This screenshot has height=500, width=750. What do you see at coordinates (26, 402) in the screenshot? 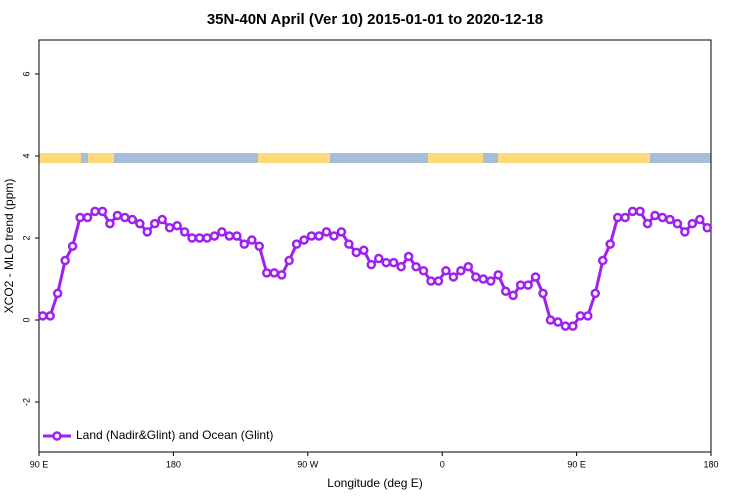
I see `y-tick-label: -2` at bounding box center [26, 402].